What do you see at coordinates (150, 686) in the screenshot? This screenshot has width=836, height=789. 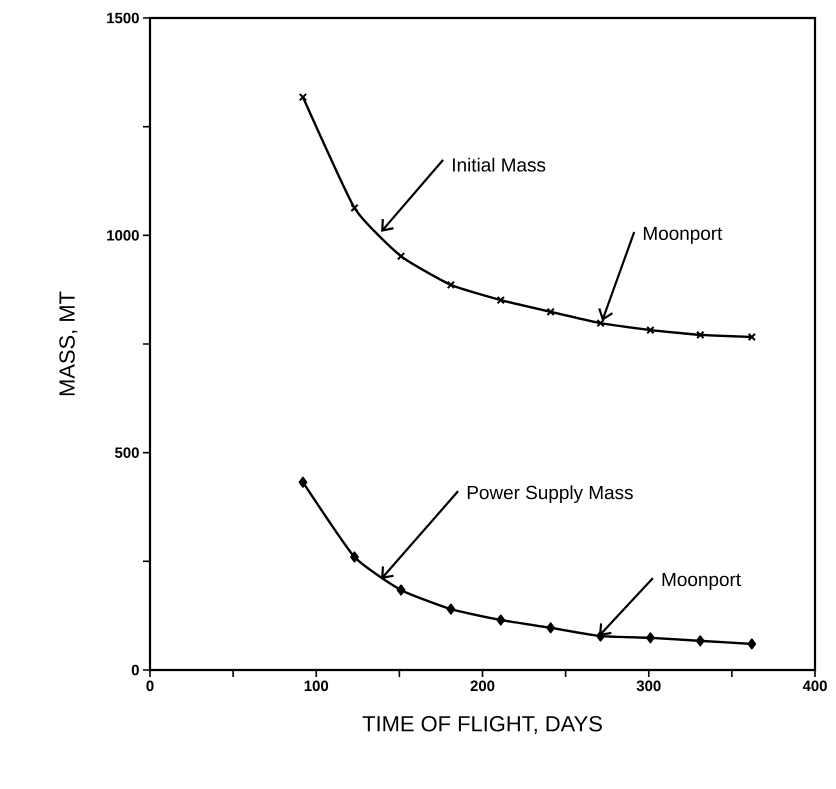 I see `x-tick-label: 0` at bounding box center [150, 686].